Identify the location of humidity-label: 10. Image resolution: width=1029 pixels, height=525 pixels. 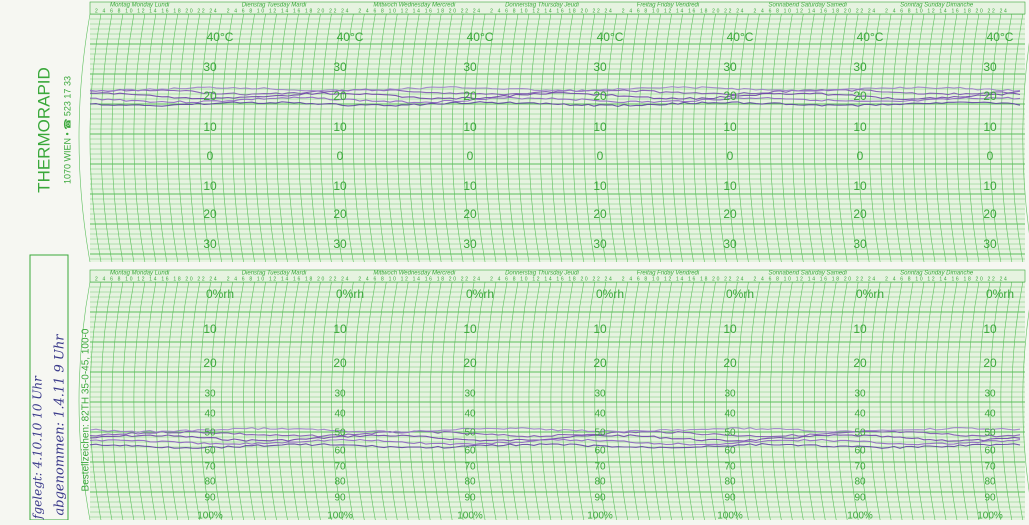
(210, 329).